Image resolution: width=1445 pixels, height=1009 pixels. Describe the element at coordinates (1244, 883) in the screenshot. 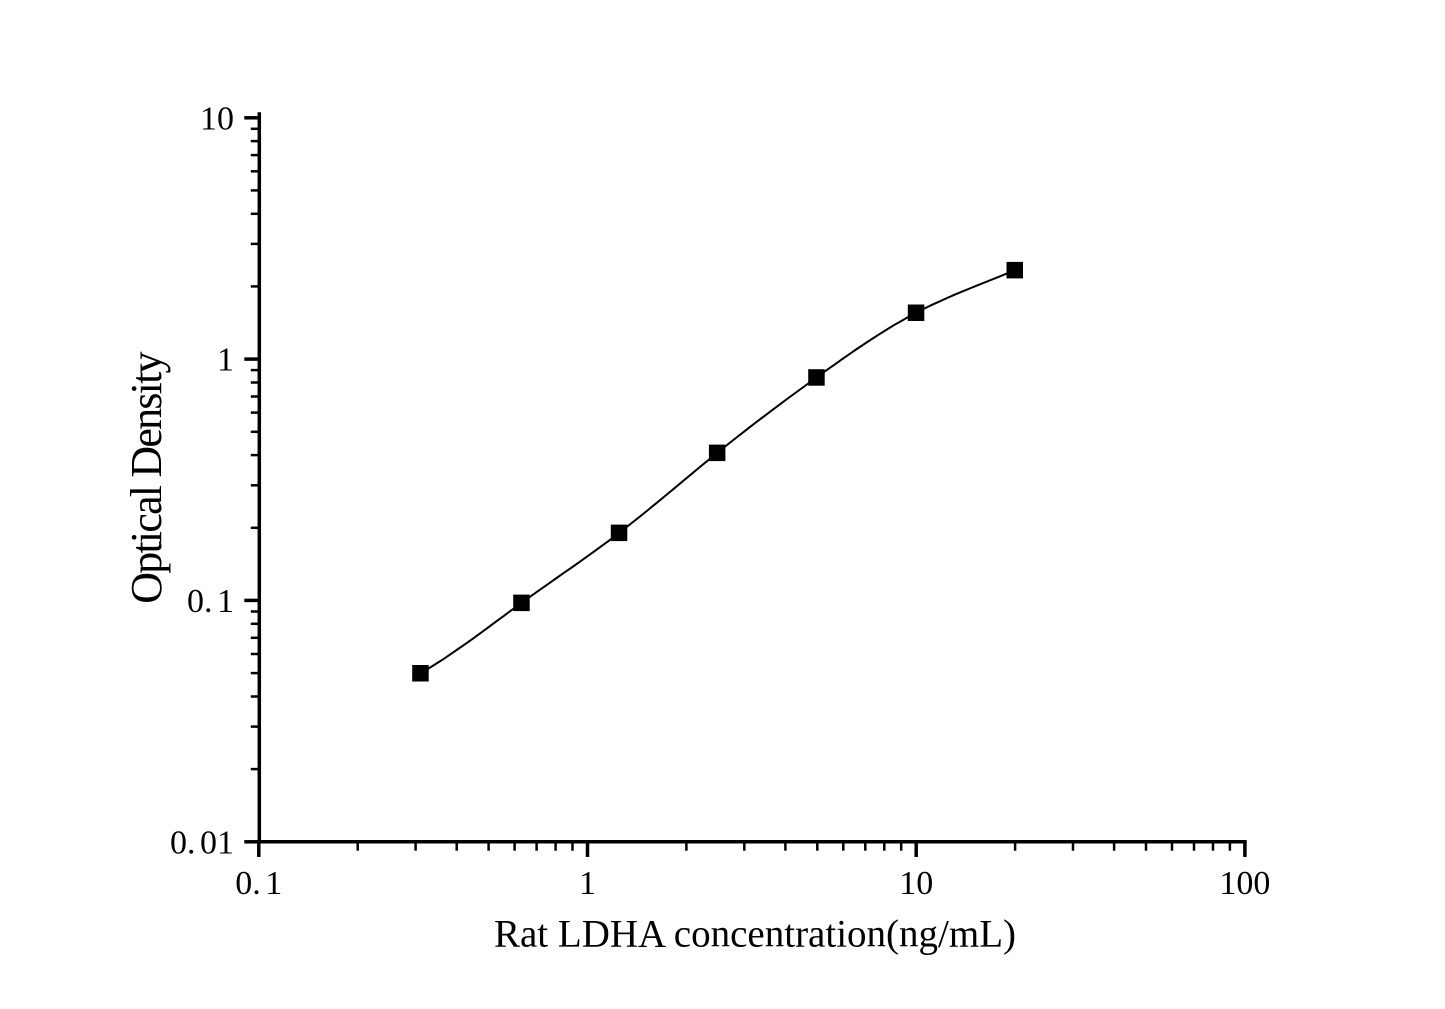

I see `svg-text: 100` at that location.